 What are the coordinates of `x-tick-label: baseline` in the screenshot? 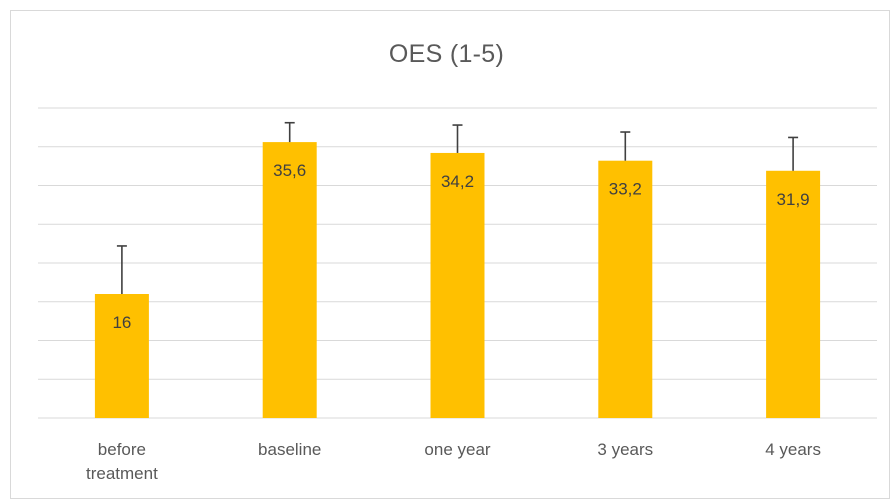 It's located at (289, 449).